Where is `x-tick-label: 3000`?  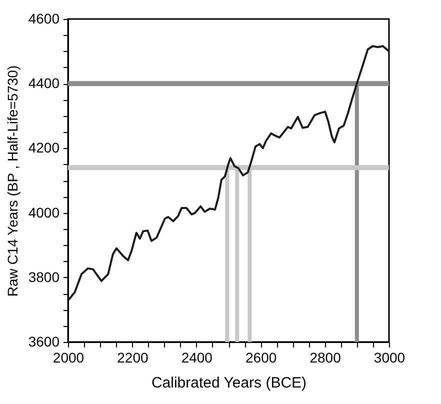 x-tick-label: 3000 is located at coordinates (390, 358).